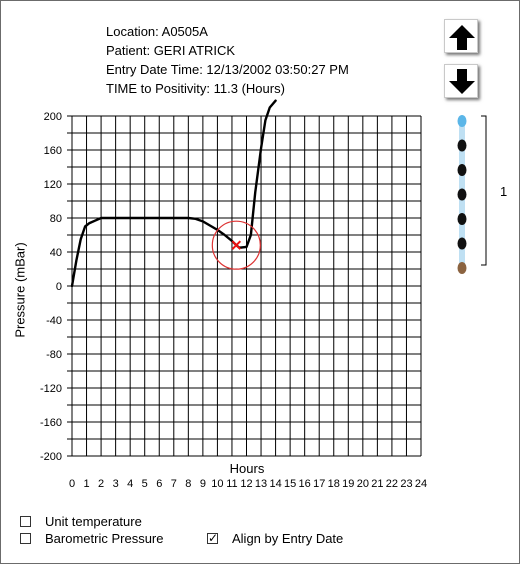 Image resolution: width=520 pixels, height=564 pixels. Describe the element at coordinates (116, 484) in the screenshot. I see `x-tick-label: 3` at that location.